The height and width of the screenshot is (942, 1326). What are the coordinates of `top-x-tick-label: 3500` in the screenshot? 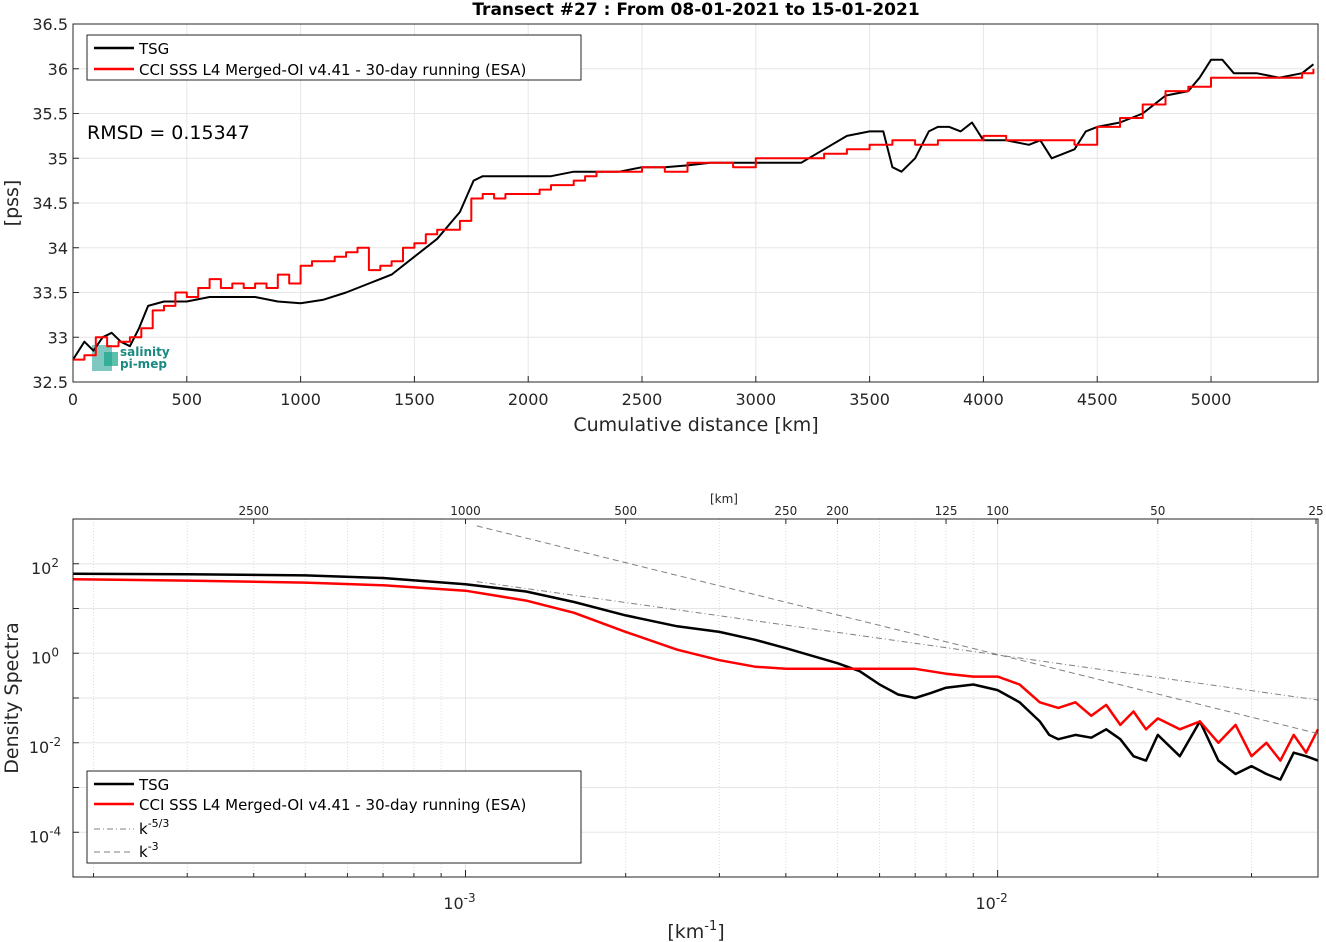 It's located at (869, 399).